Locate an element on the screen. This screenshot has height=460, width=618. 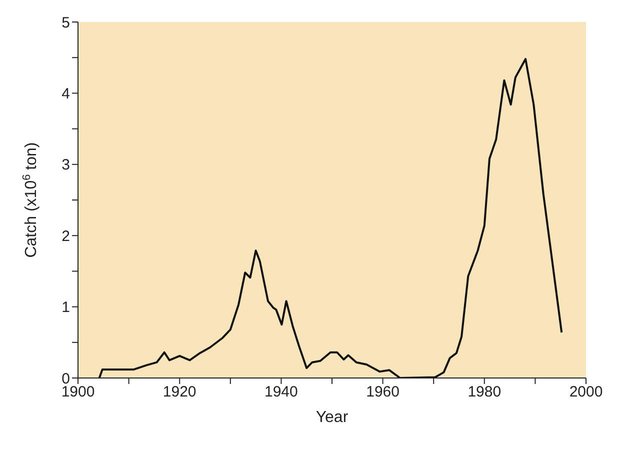
x-tick-label: 1960 is located at coordinates (383, 392).